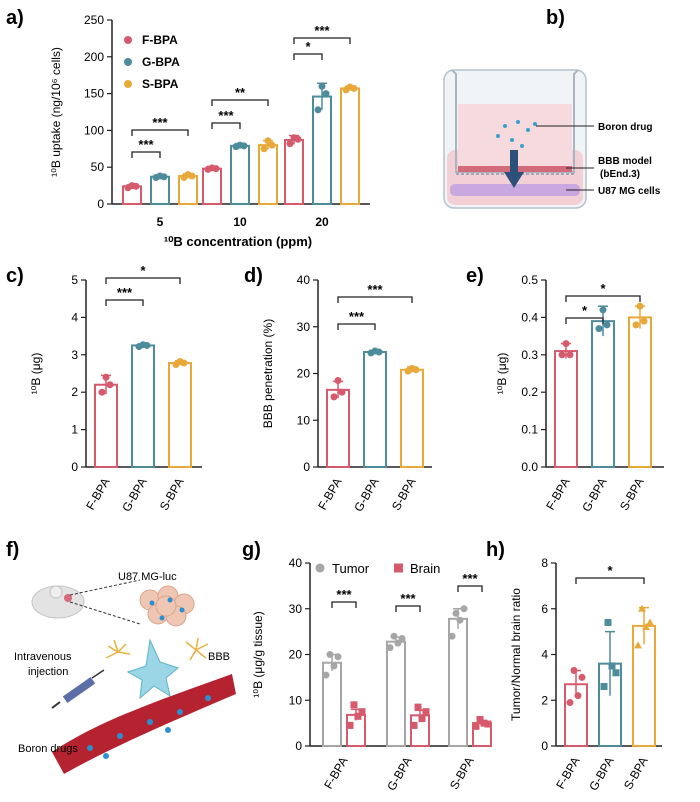  Describe the element at coordinates (226, 115) in the screenshot. I see `sig-a-2-label: ***` at that location.